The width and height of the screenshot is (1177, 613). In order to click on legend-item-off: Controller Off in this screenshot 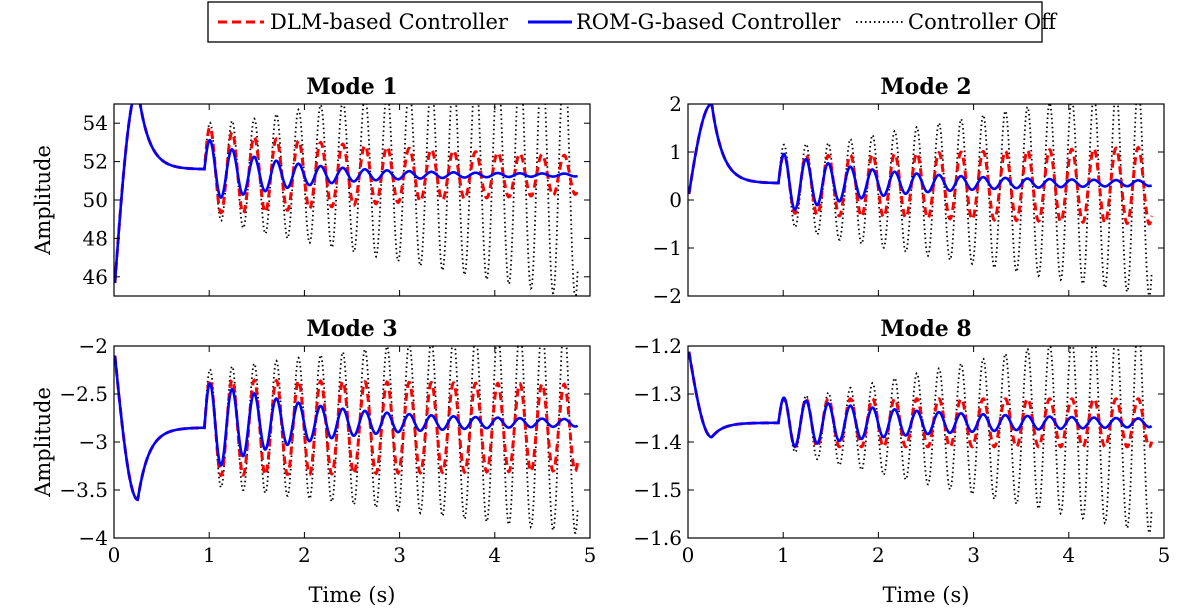, I will do `click(957, 22)`.